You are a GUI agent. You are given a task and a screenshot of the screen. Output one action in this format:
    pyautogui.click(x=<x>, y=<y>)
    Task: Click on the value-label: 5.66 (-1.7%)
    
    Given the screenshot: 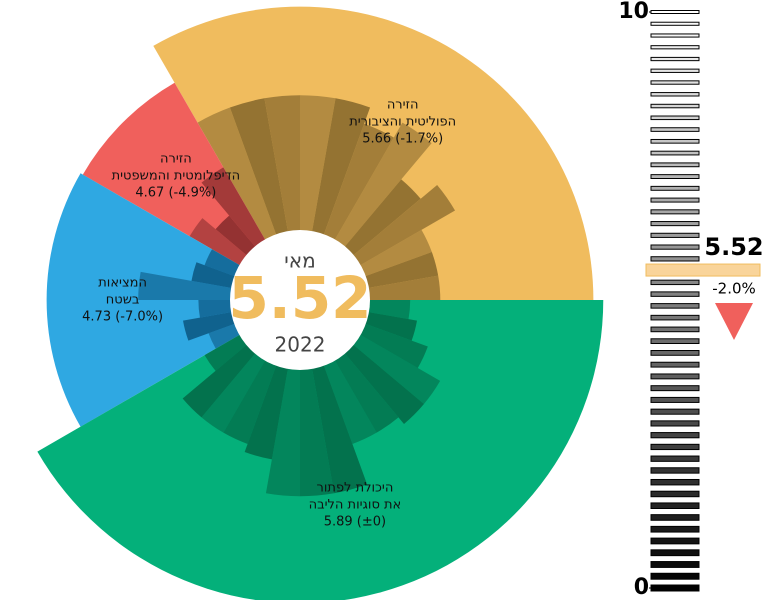 What is the action you would take?
    pyautogui.click(x=402, y=139)
    